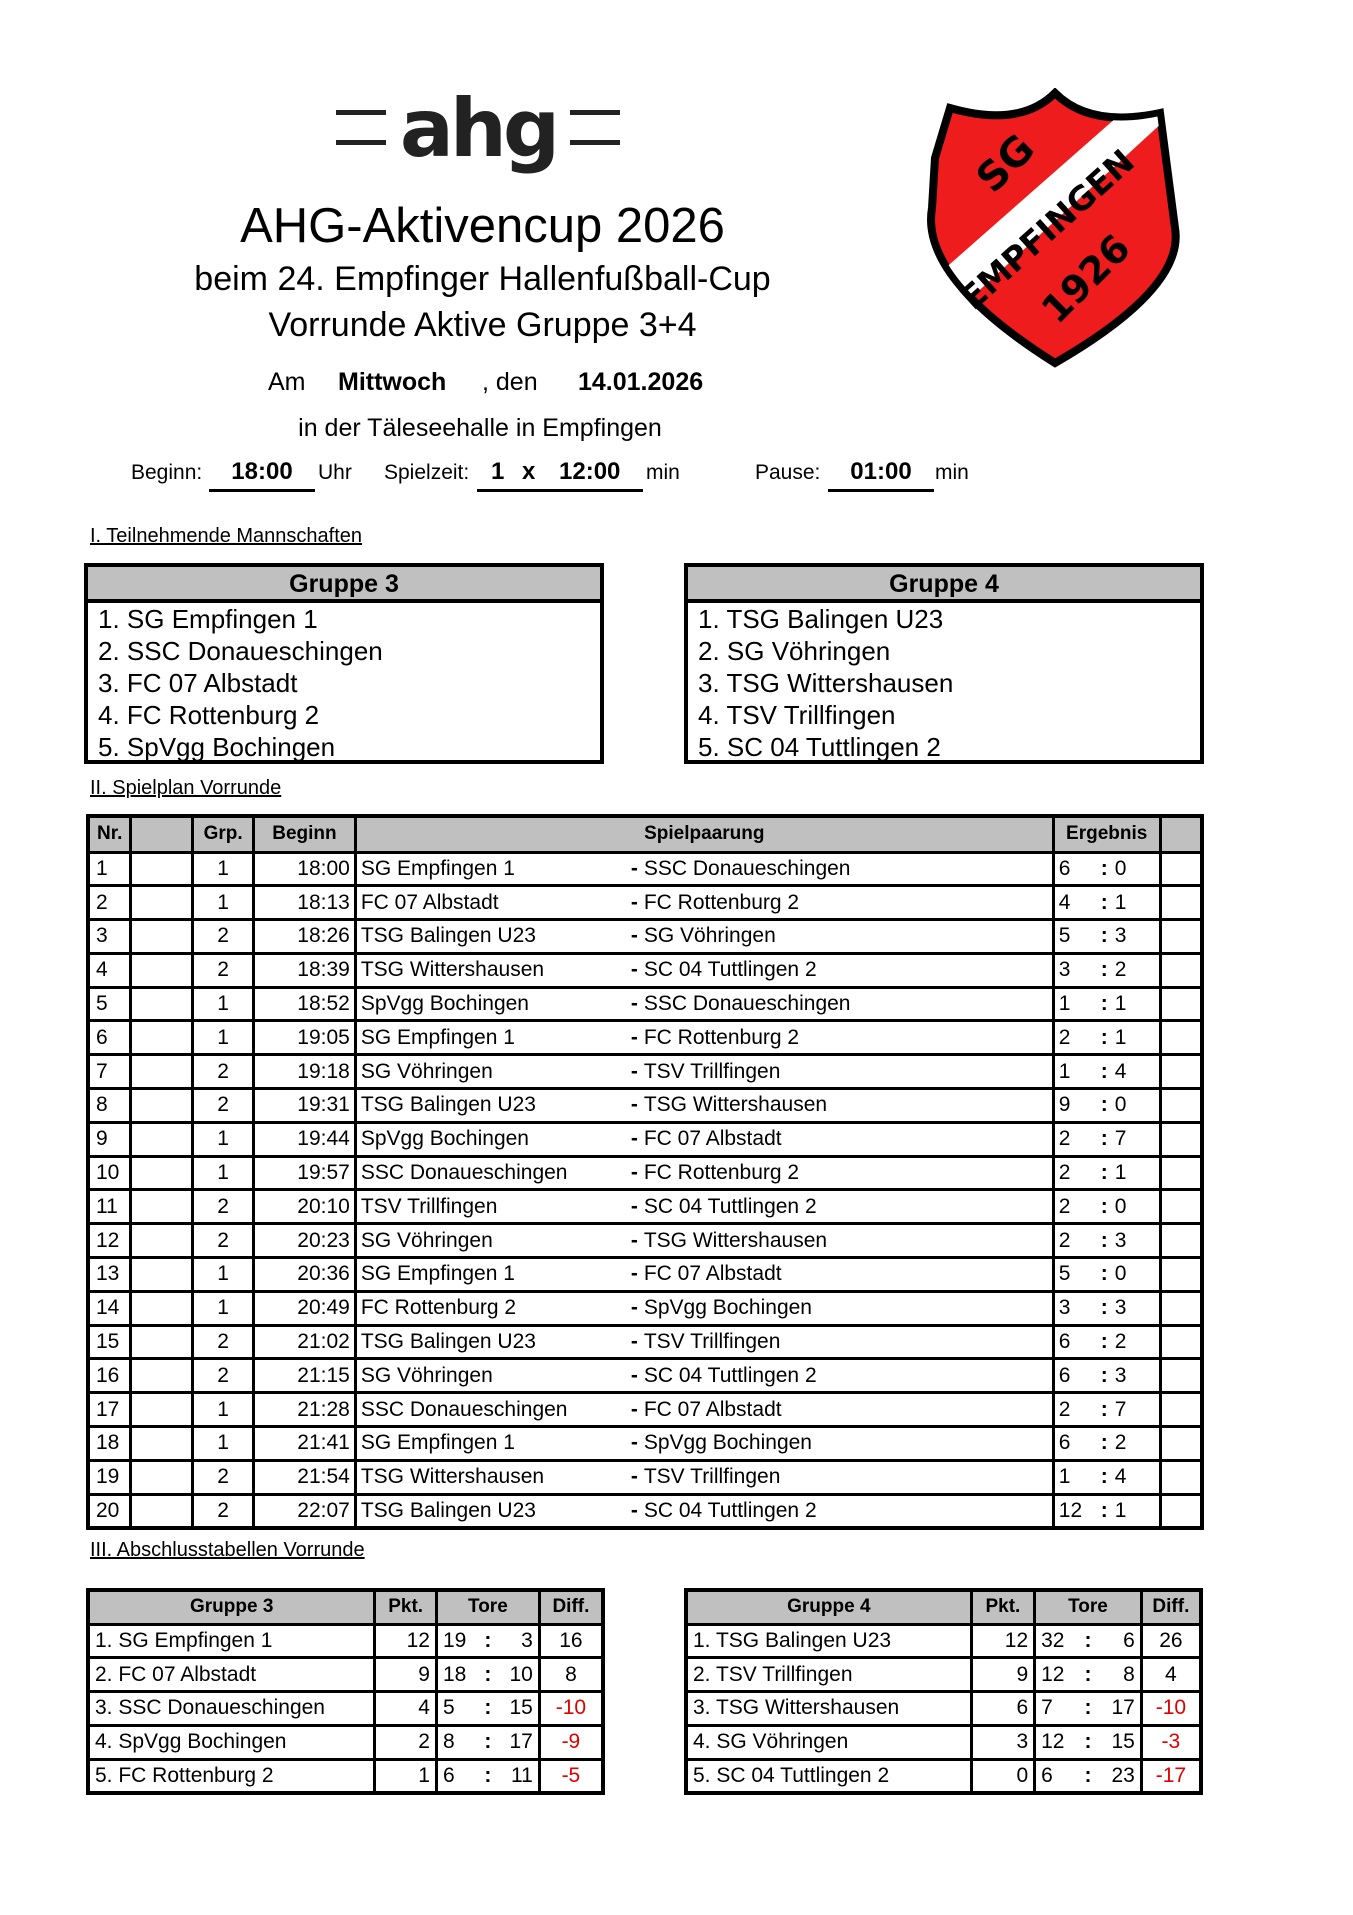  Describe the element at coordinates (1123, 1775) in the screenshot. I see `goals-against: 23` at that location.